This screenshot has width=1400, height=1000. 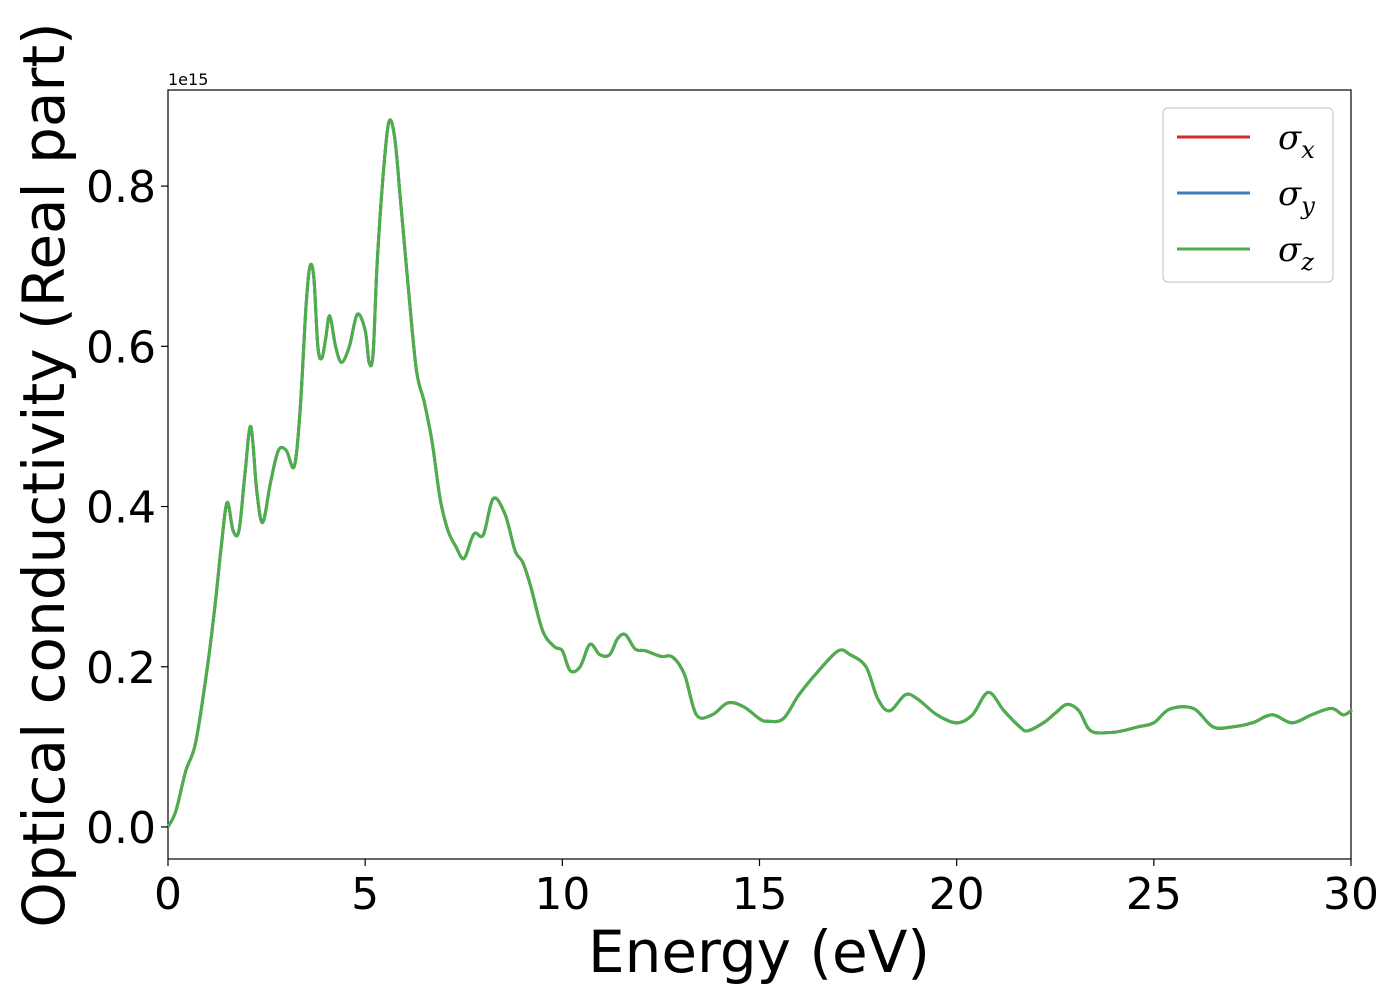 What do you see at coordinates (365, 894) in the screenshot?
I see `x-tick-label: 5` at bounding box center [365, 894].